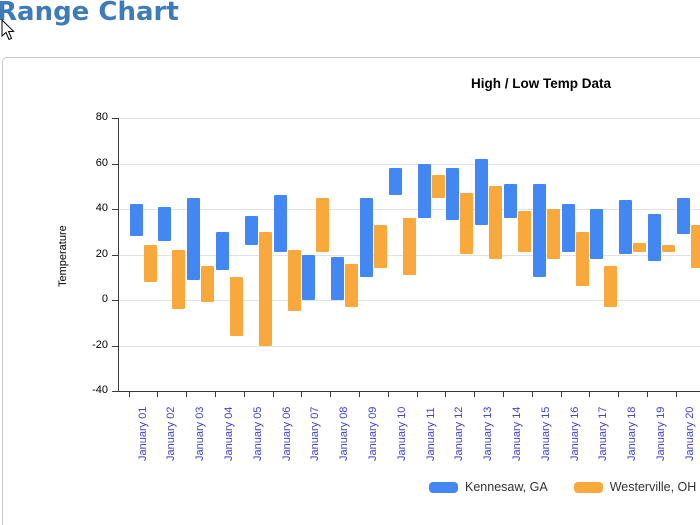 Image resolution: width=700 pixels, height=525 pixels. I want to click on x-axis-label: January 17, so click(603, 433).